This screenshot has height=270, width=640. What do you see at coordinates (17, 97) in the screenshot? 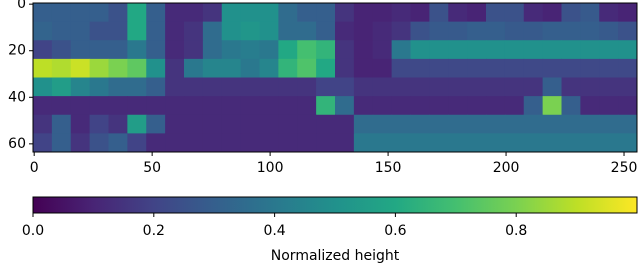
I see `y-tick-label: 40` at bounding box center [17, 97].